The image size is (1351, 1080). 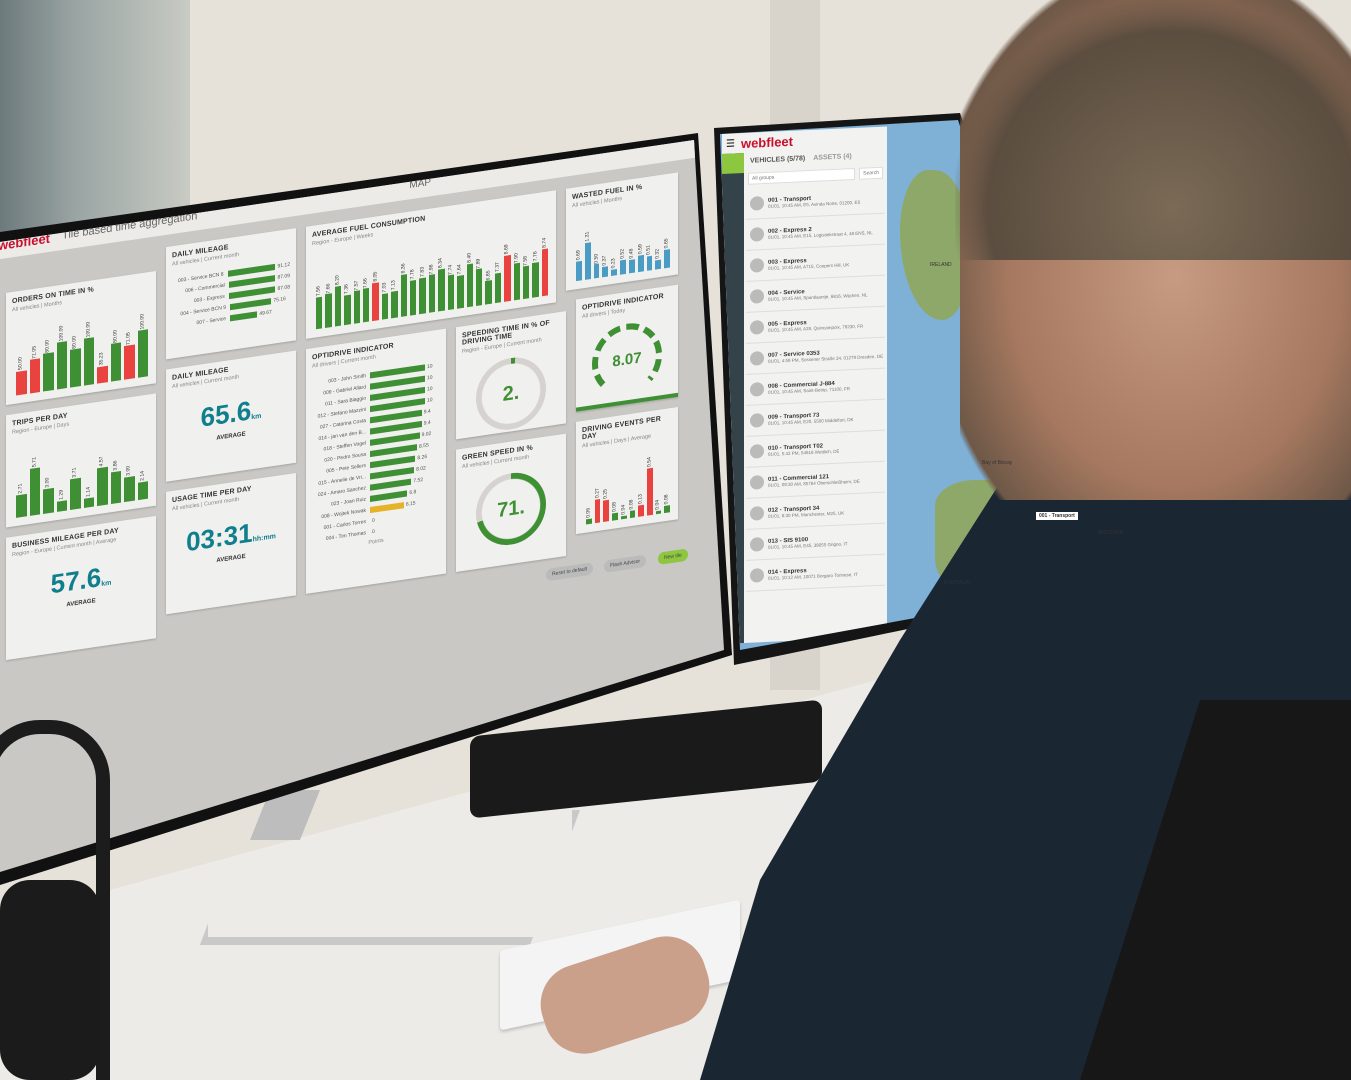 What do you see at coordinates (20, 364) in the screenshot?
I see `data-label: 50.00` at bounding box center [20, 364].